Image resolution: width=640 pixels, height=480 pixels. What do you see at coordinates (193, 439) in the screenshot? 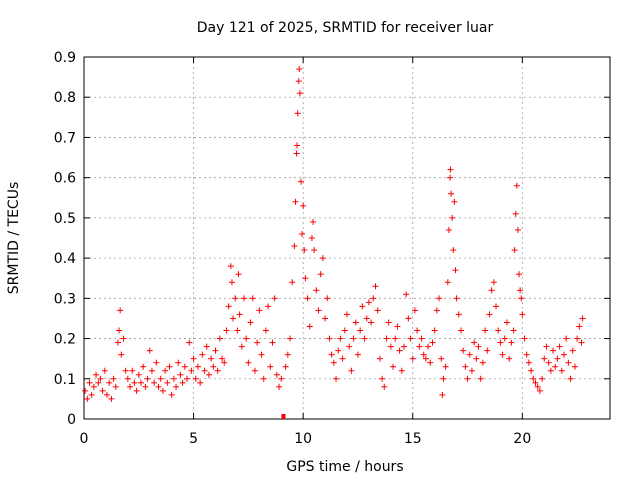
I see `x-tick-label: 5` at bounding box center [193, 439].